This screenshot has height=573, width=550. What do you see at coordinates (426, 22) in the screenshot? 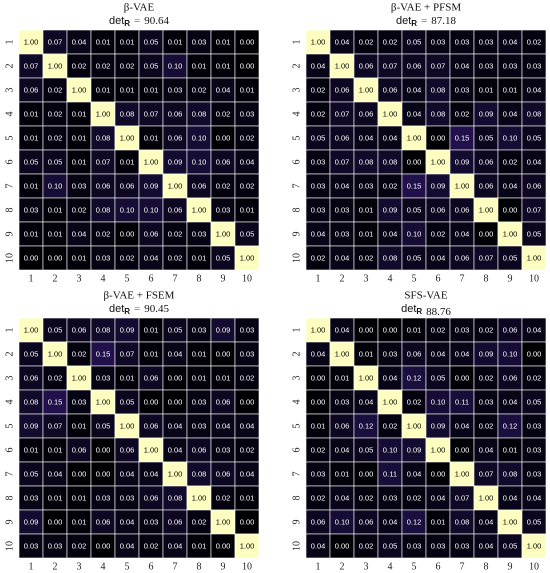
I see `metric: detR = 87.18` at bounding box center [426, 22].